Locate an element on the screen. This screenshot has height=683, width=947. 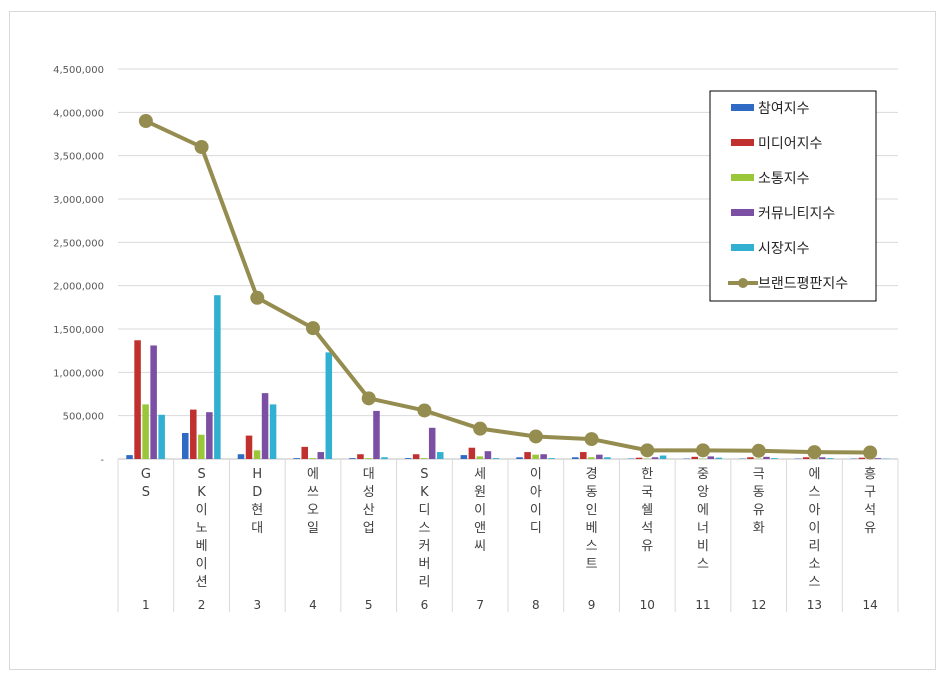
bar-미디어지수-에쓰오일 is located at coordinates (304, 452).